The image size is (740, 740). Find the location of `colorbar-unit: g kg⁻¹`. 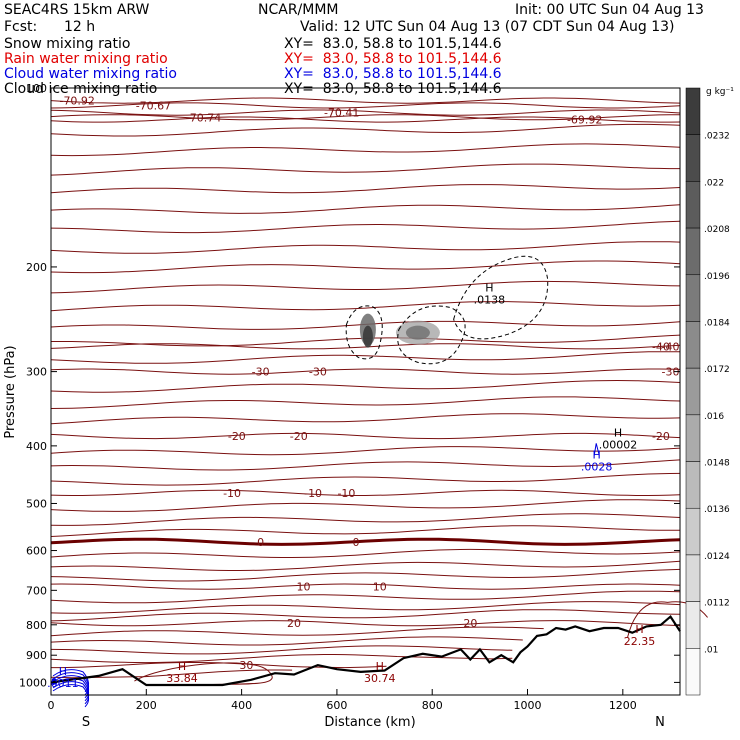

colorbar-unit: g kg⁻¹ is located at coordinates (720, 92).